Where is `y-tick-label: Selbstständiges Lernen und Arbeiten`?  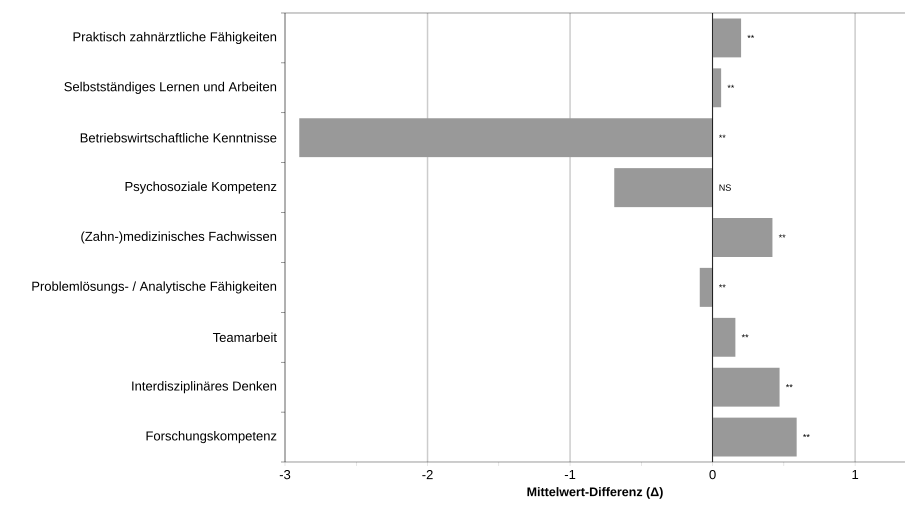
y-tick-label: Selbstständiges Lernen und Arbeiten is located at coordinates (170, 88).